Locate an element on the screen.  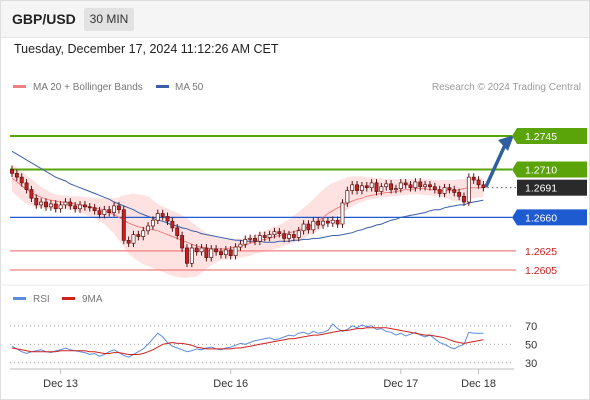
rsi-tick-label: 70 is located at coordinates (531, 327).